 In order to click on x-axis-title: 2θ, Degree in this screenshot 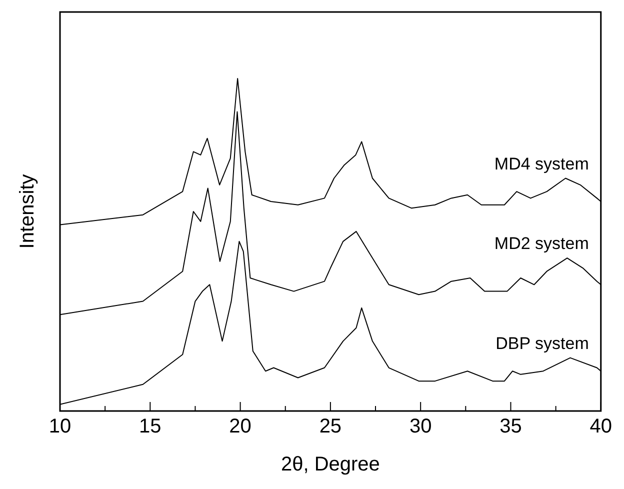, I will do `click(330, 465)`.